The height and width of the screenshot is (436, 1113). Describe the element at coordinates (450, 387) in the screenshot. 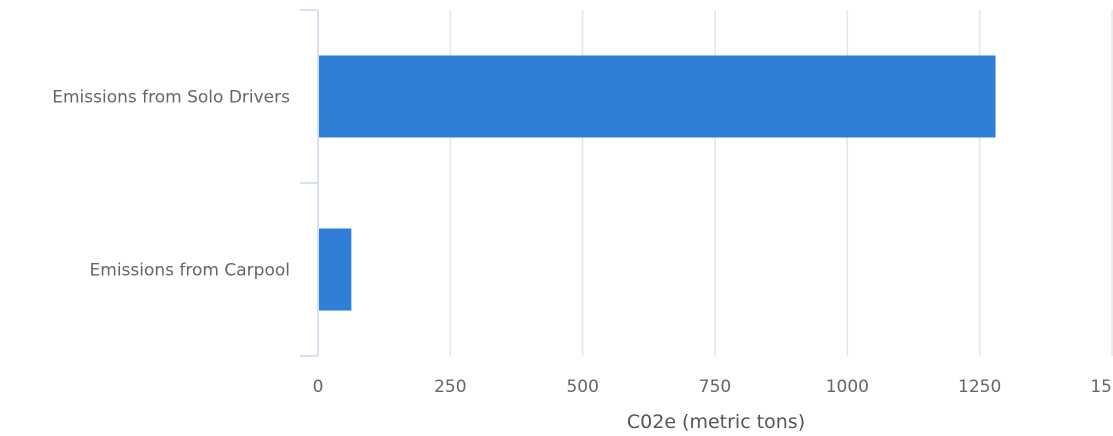

I see `x-tick-label: 250` at that location.